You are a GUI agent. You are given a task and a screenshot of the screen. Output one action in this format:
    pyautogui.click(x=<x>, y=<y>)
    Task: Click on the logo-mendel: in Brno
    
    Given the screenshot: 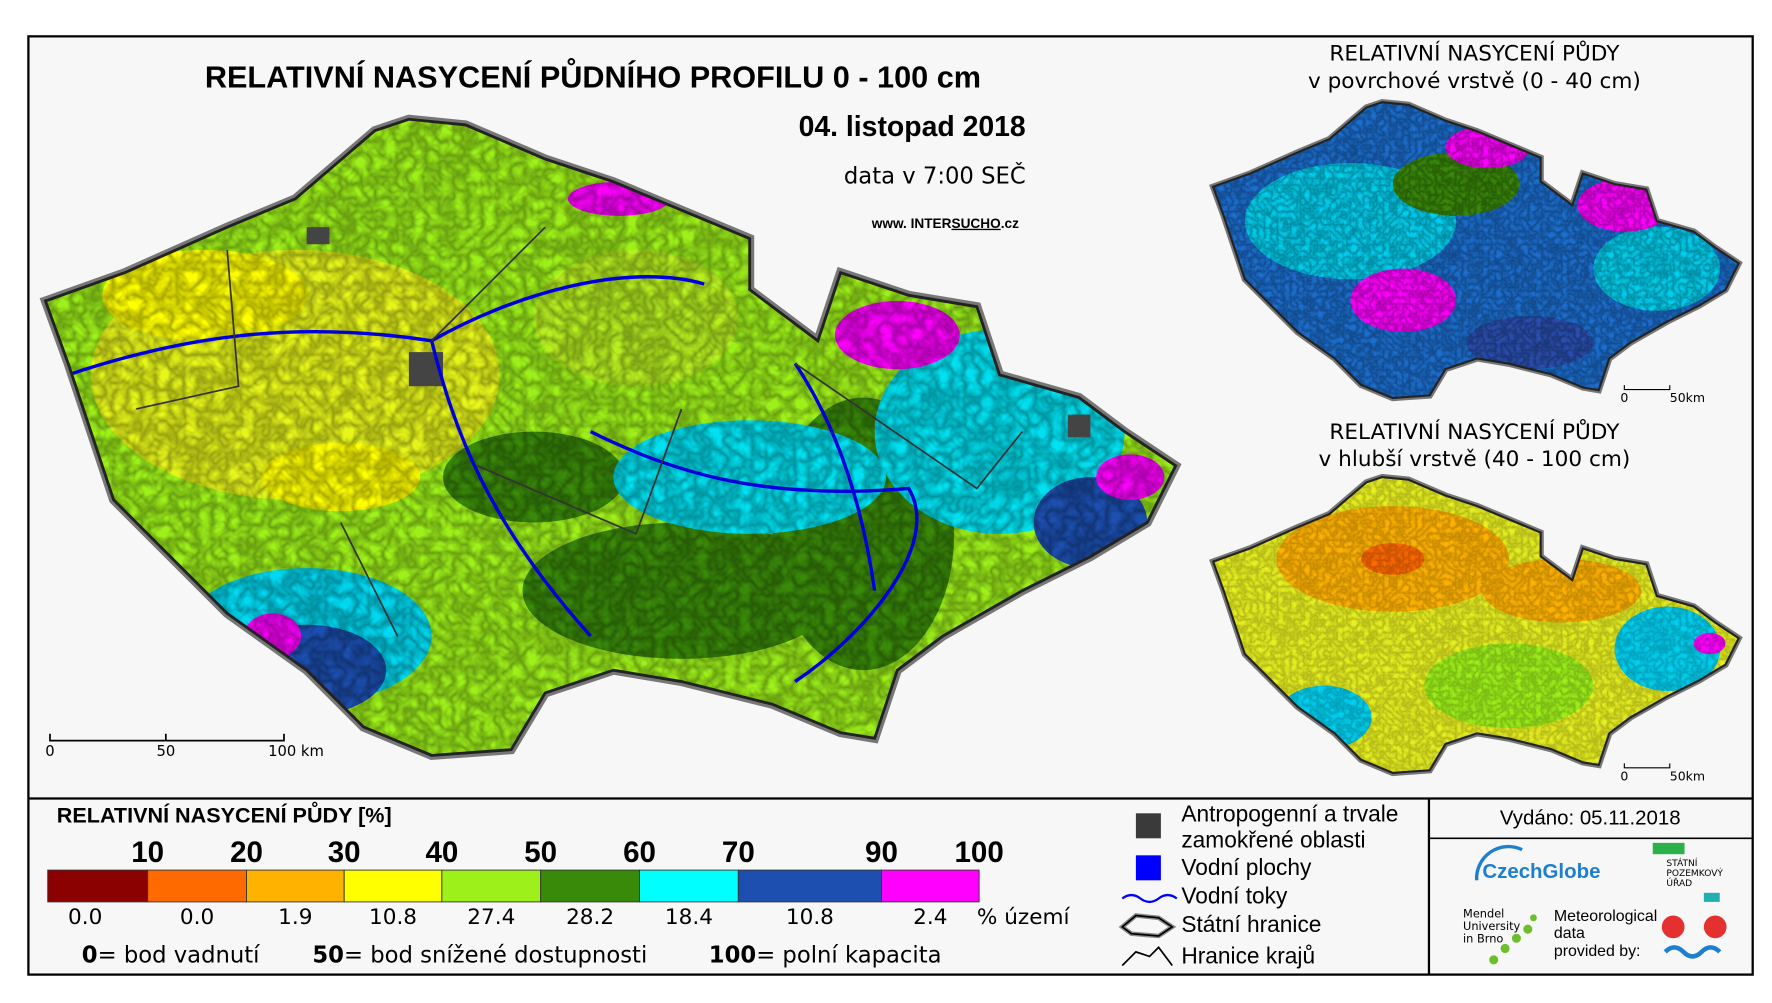 What is the action you would take?
    pyautogui.click(x=1483, y=938)
    